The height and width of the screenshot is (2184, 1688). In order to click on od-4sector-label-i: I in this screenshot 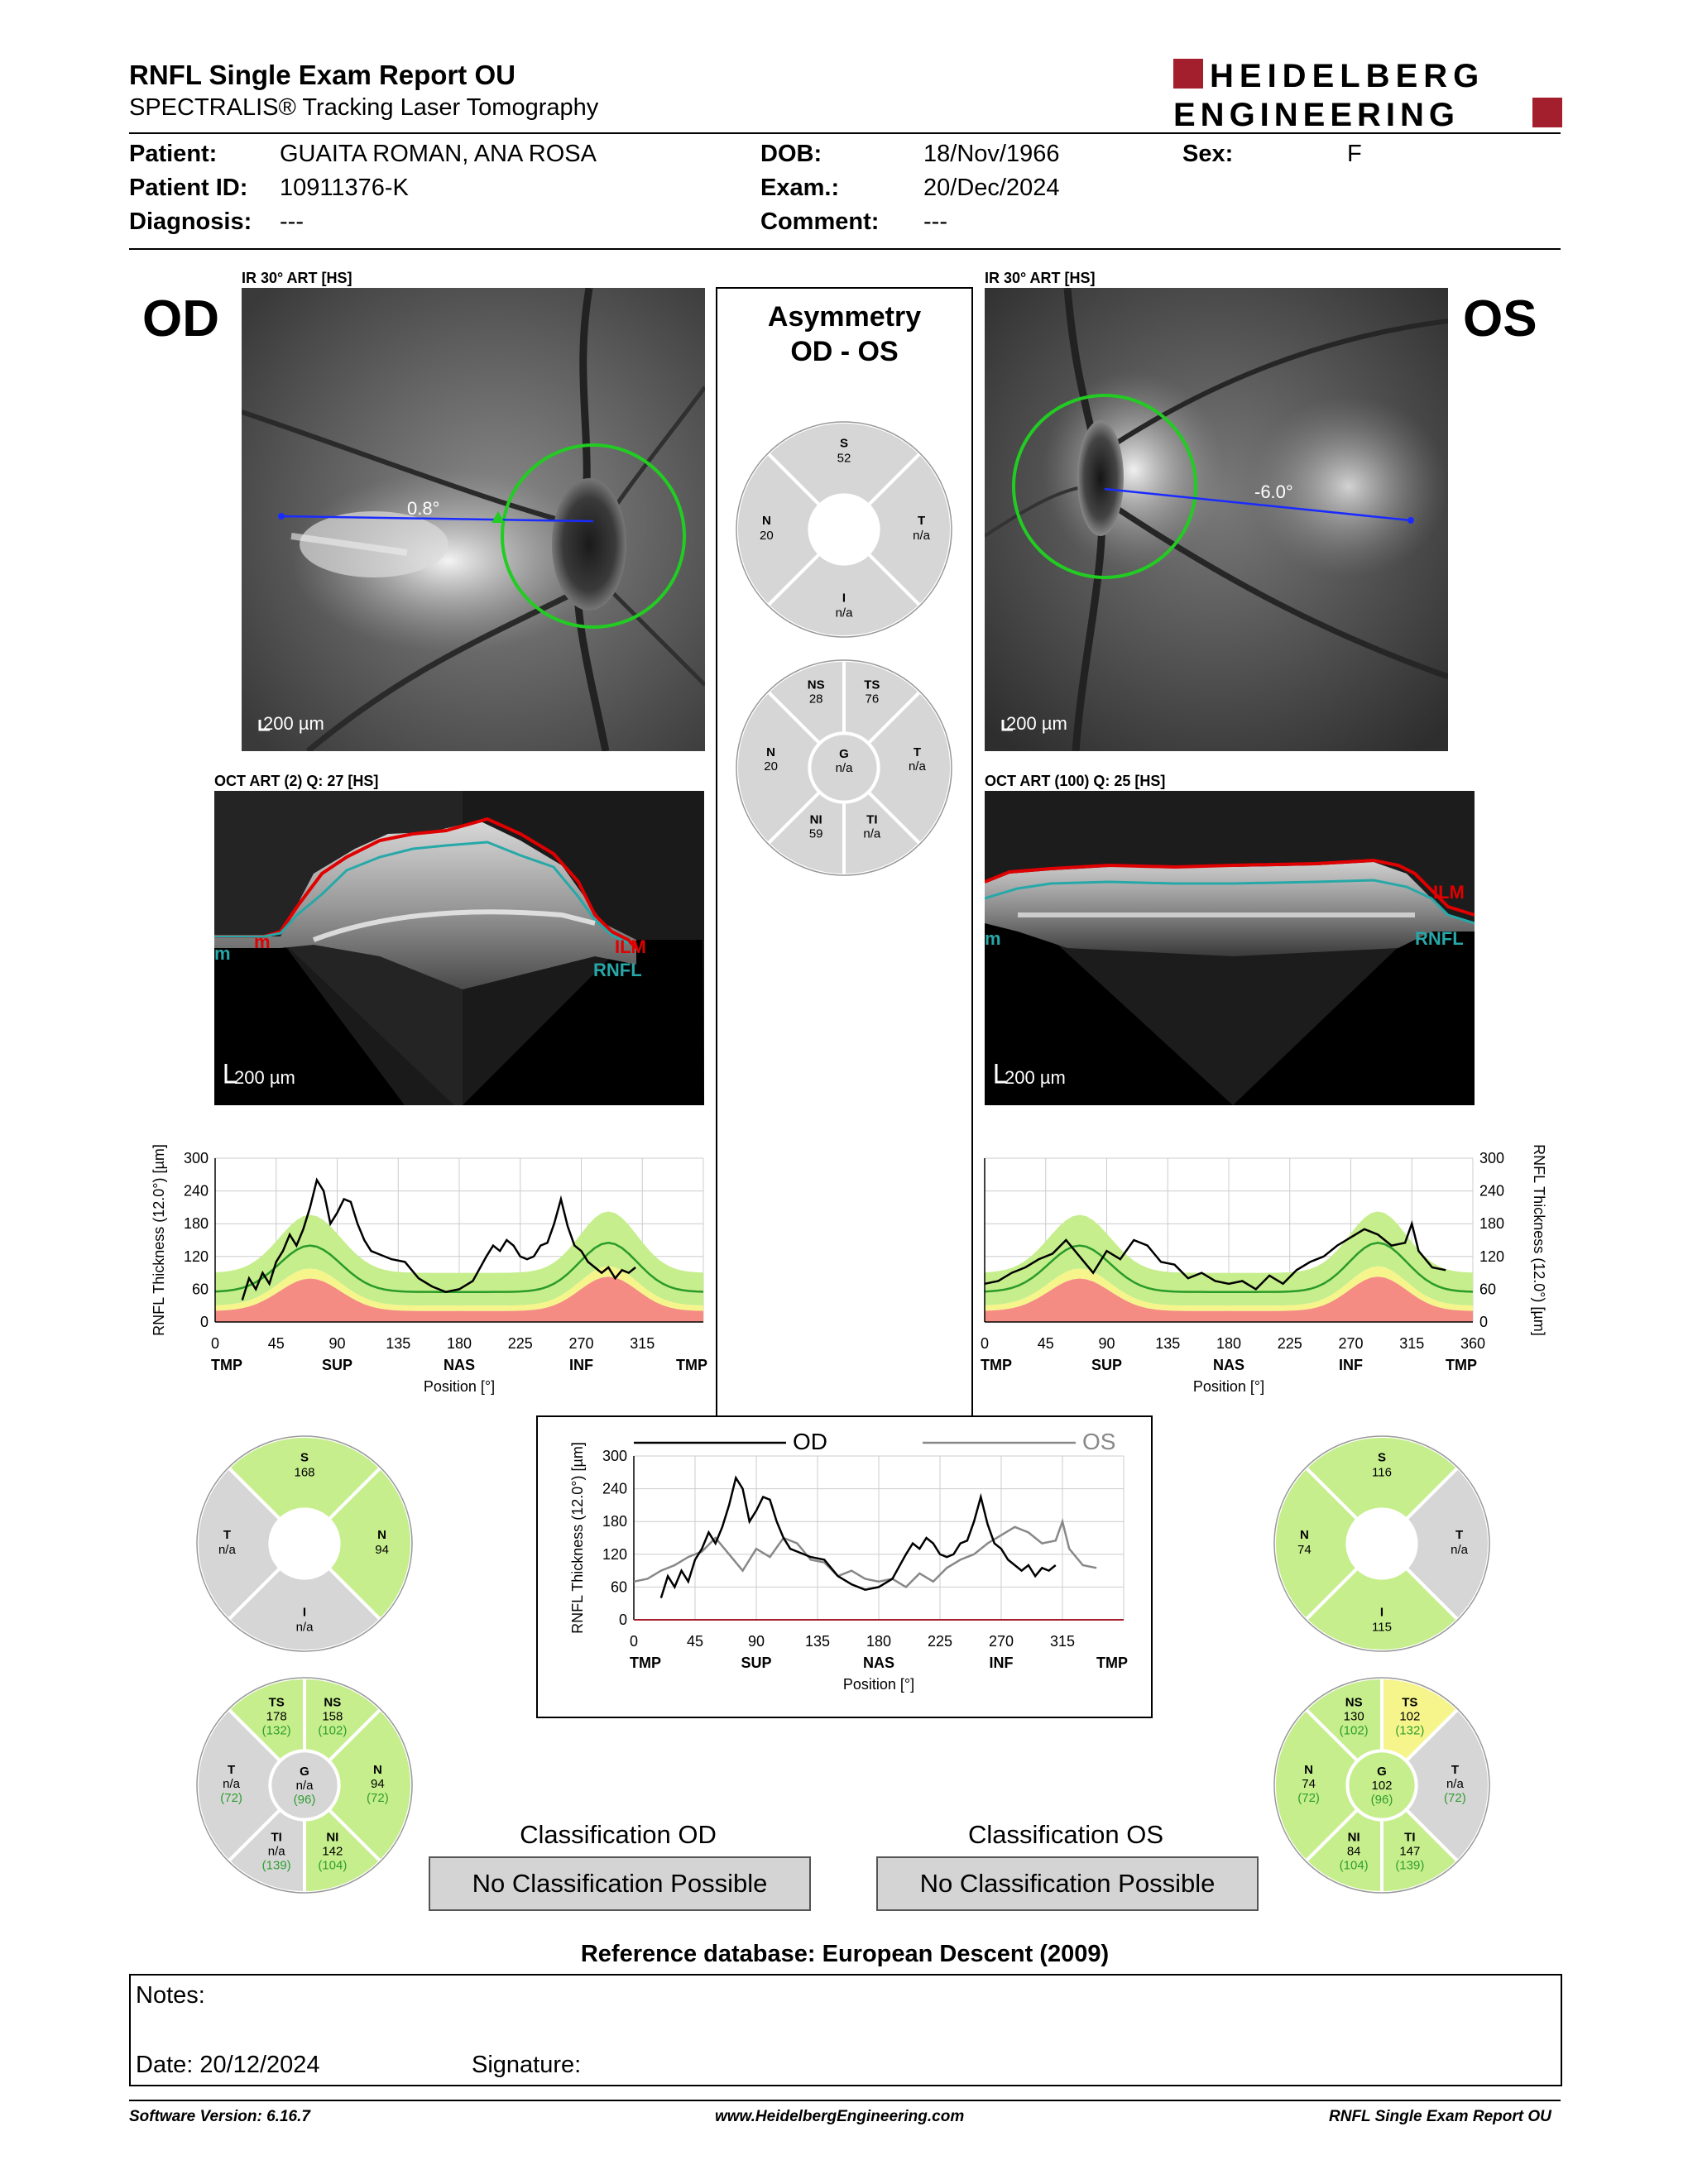, I will do `click(304, 1613)`.